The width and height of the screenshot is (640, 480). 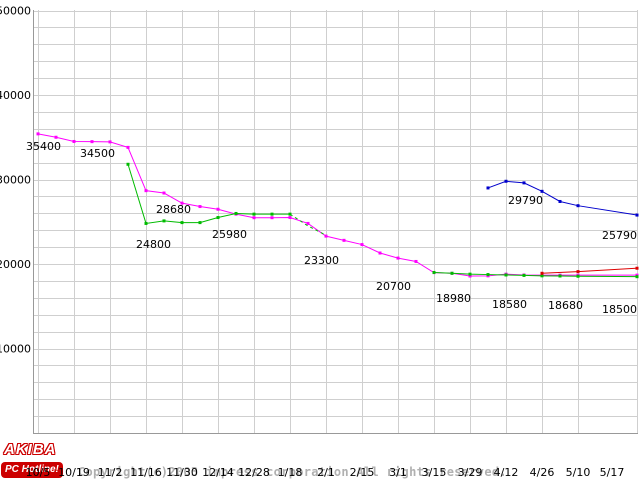 What do you see at coordinates (15, 264) in the screenshot?
I see `y-tick-label: 20000` at bounding box center [15, 264].